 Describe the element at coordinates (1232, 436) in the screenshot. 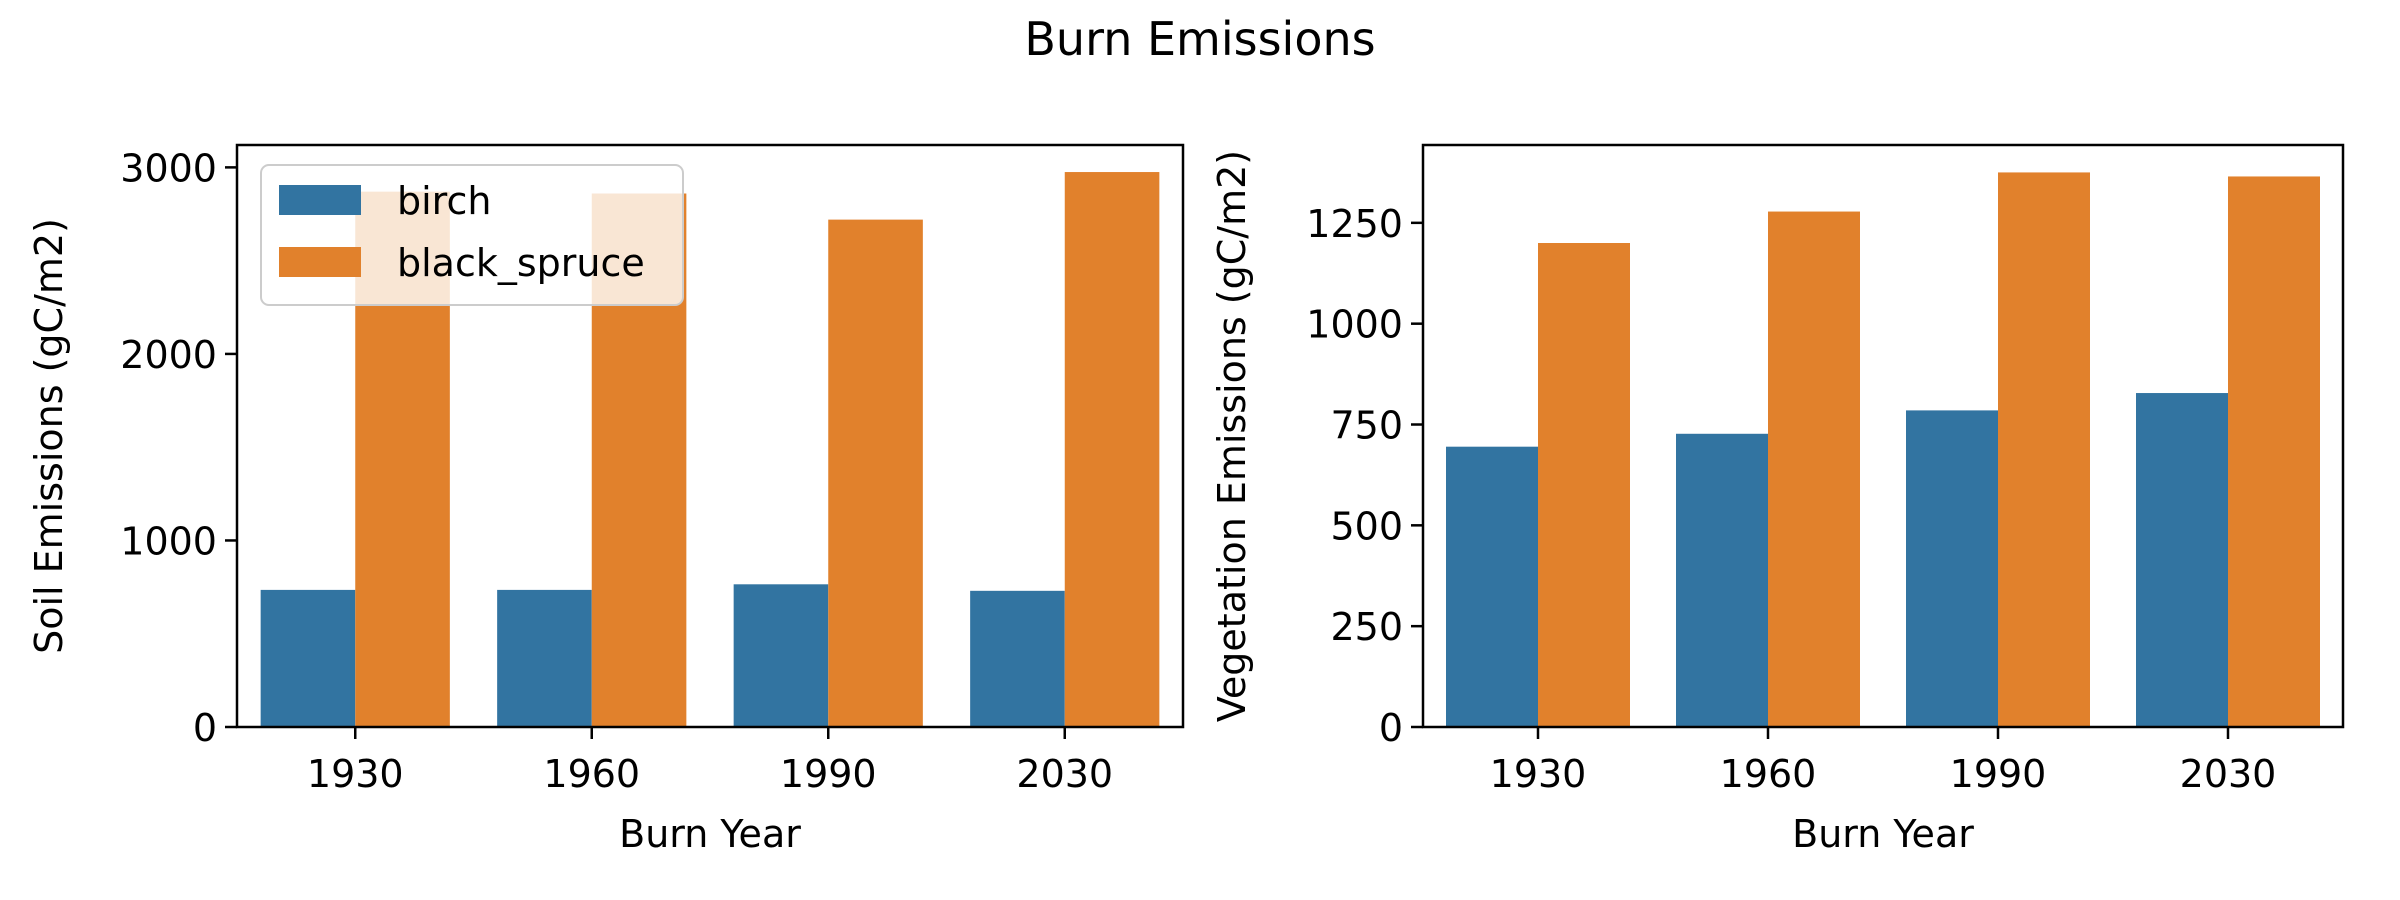

I see `y-axis-label: Vegetation Emissions (gC/m2)` at that location.